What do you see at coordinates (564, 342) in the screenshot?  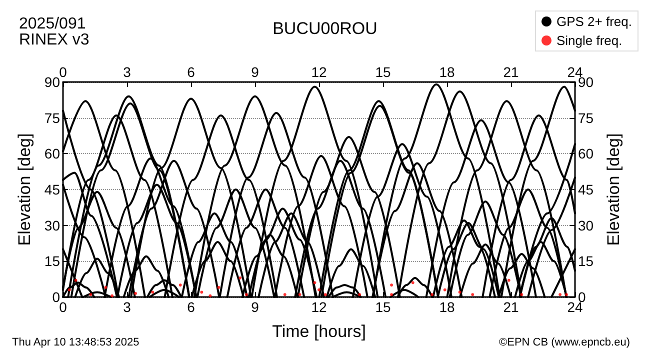 I see `text: ©EPN CB (www.epncb.eu)` at bounding box center [564, 342].